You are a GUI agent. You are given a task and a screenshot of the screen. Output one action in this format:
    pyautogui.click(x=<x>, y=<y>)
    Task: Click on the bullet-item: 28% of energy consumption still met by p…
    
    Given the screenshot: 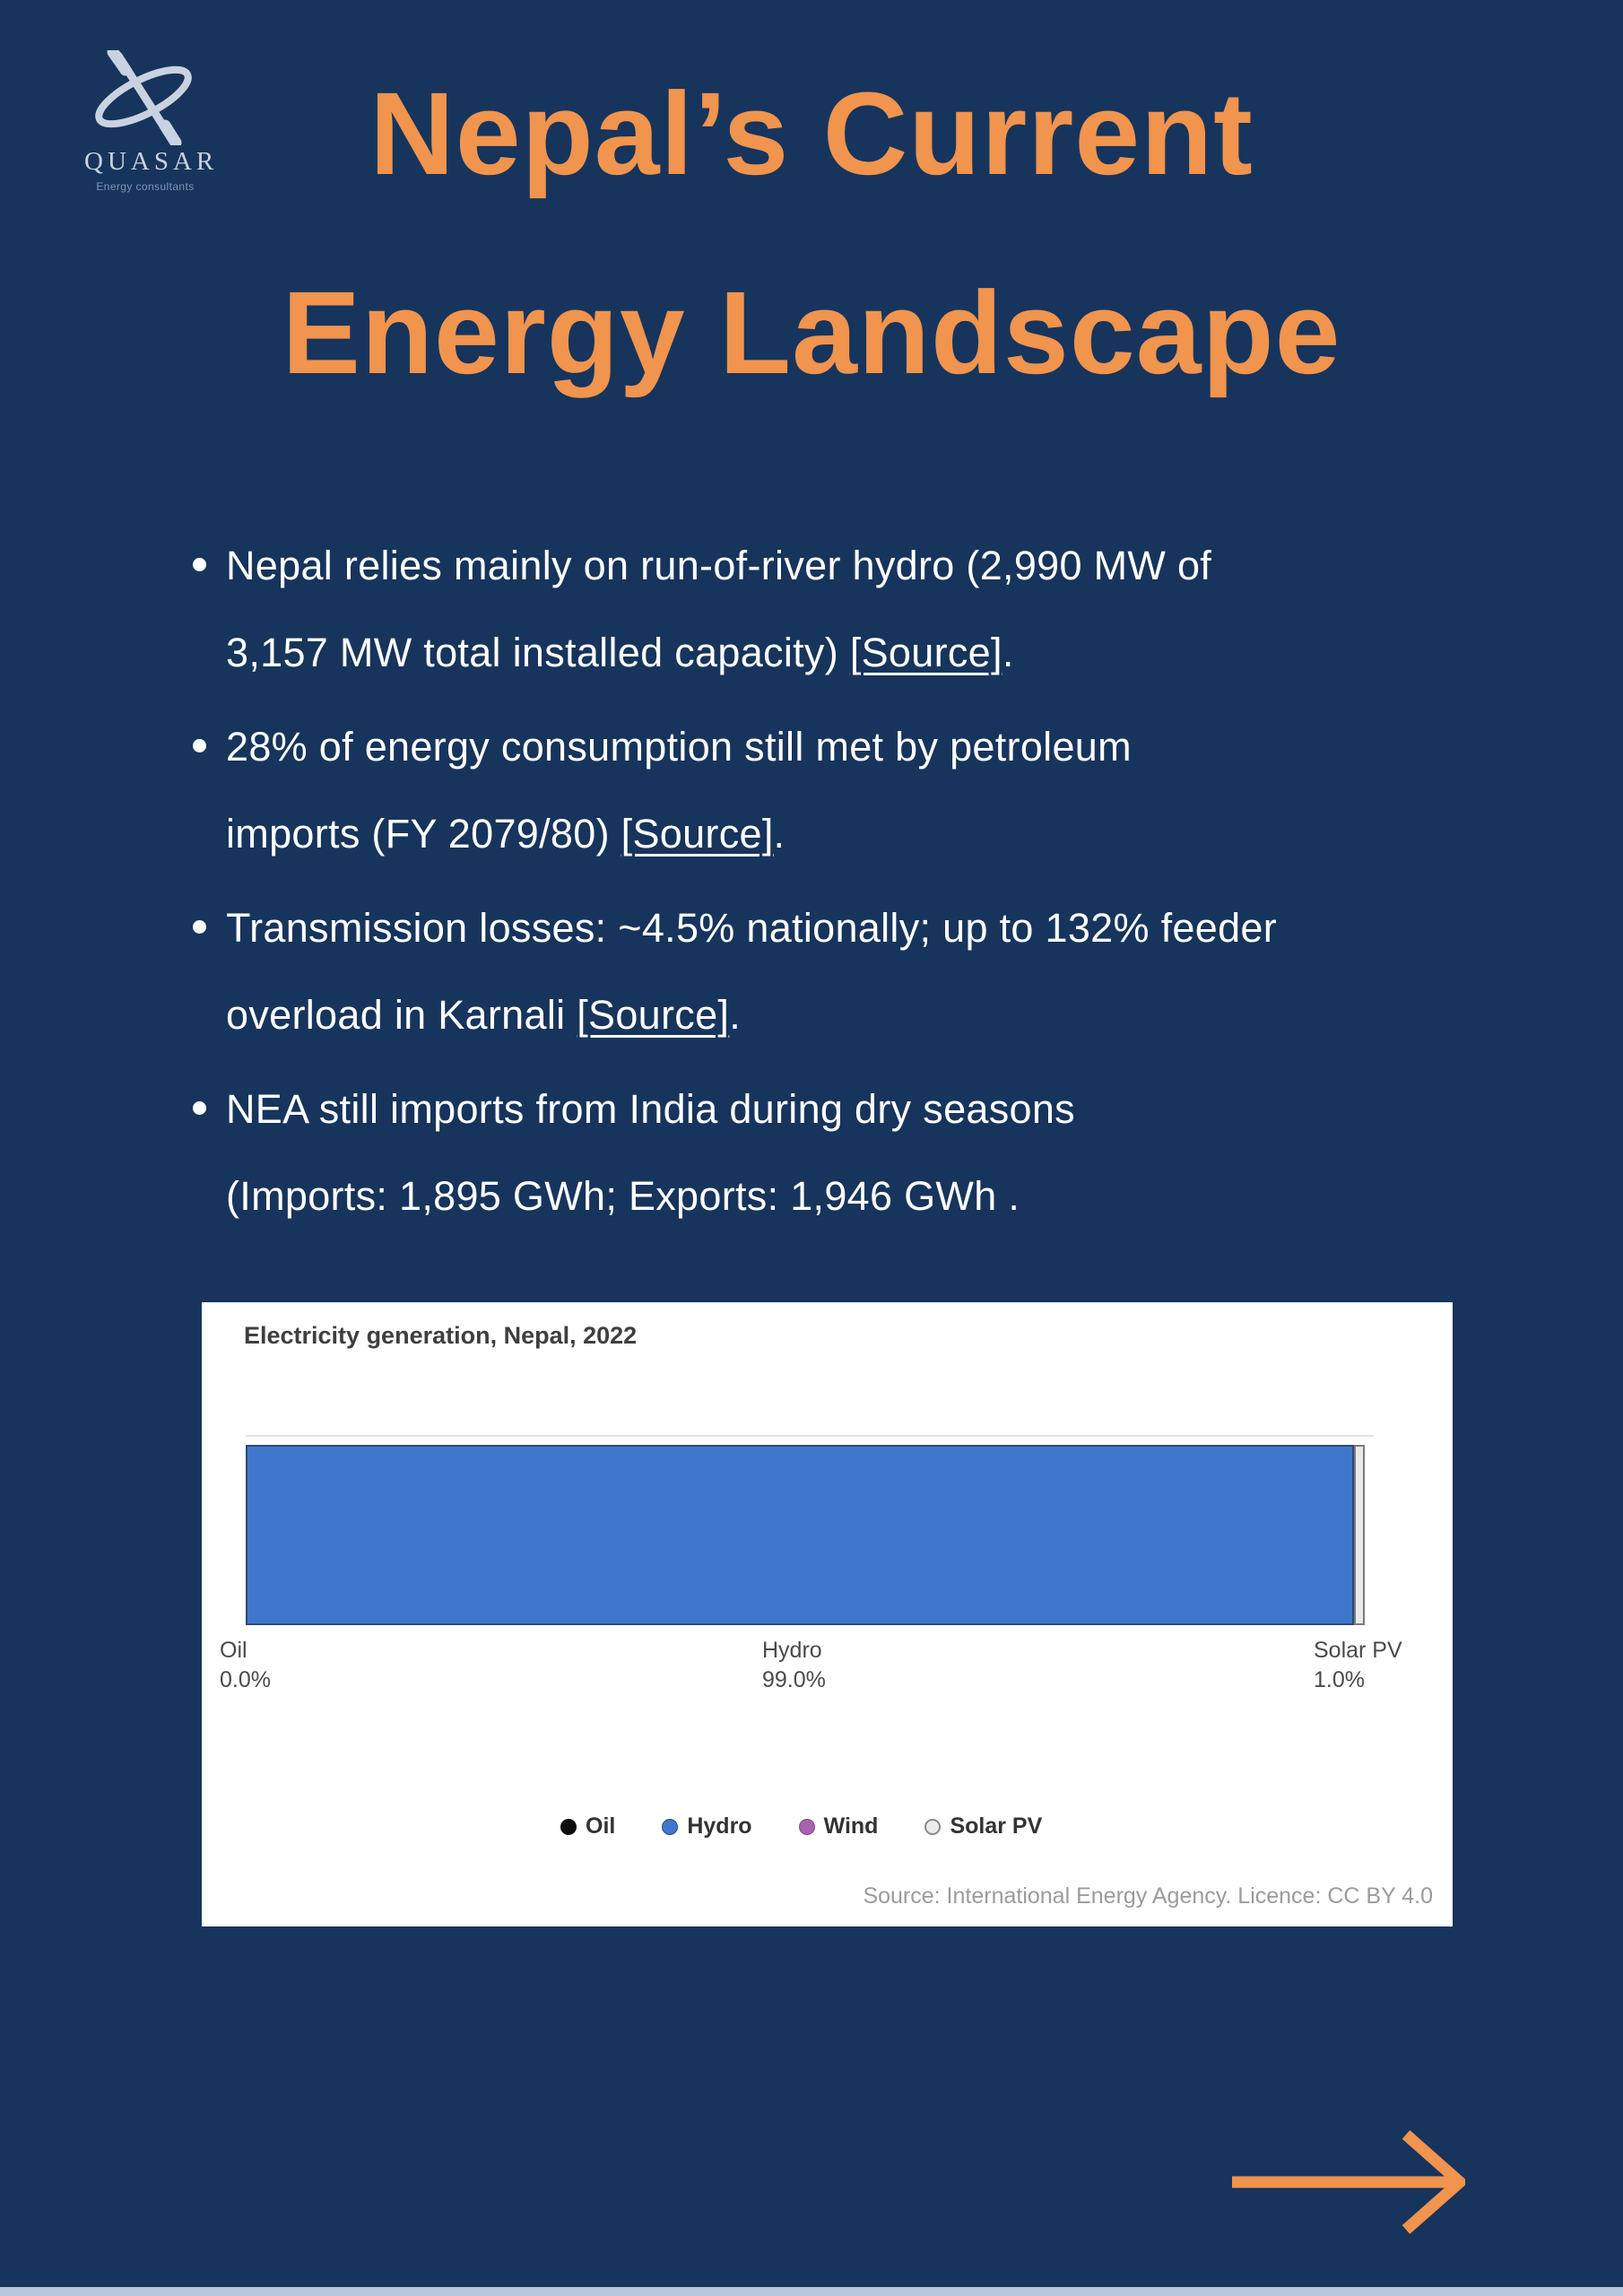 What is the action you would take?
    pyautogui.click(x=855, y=790)
    